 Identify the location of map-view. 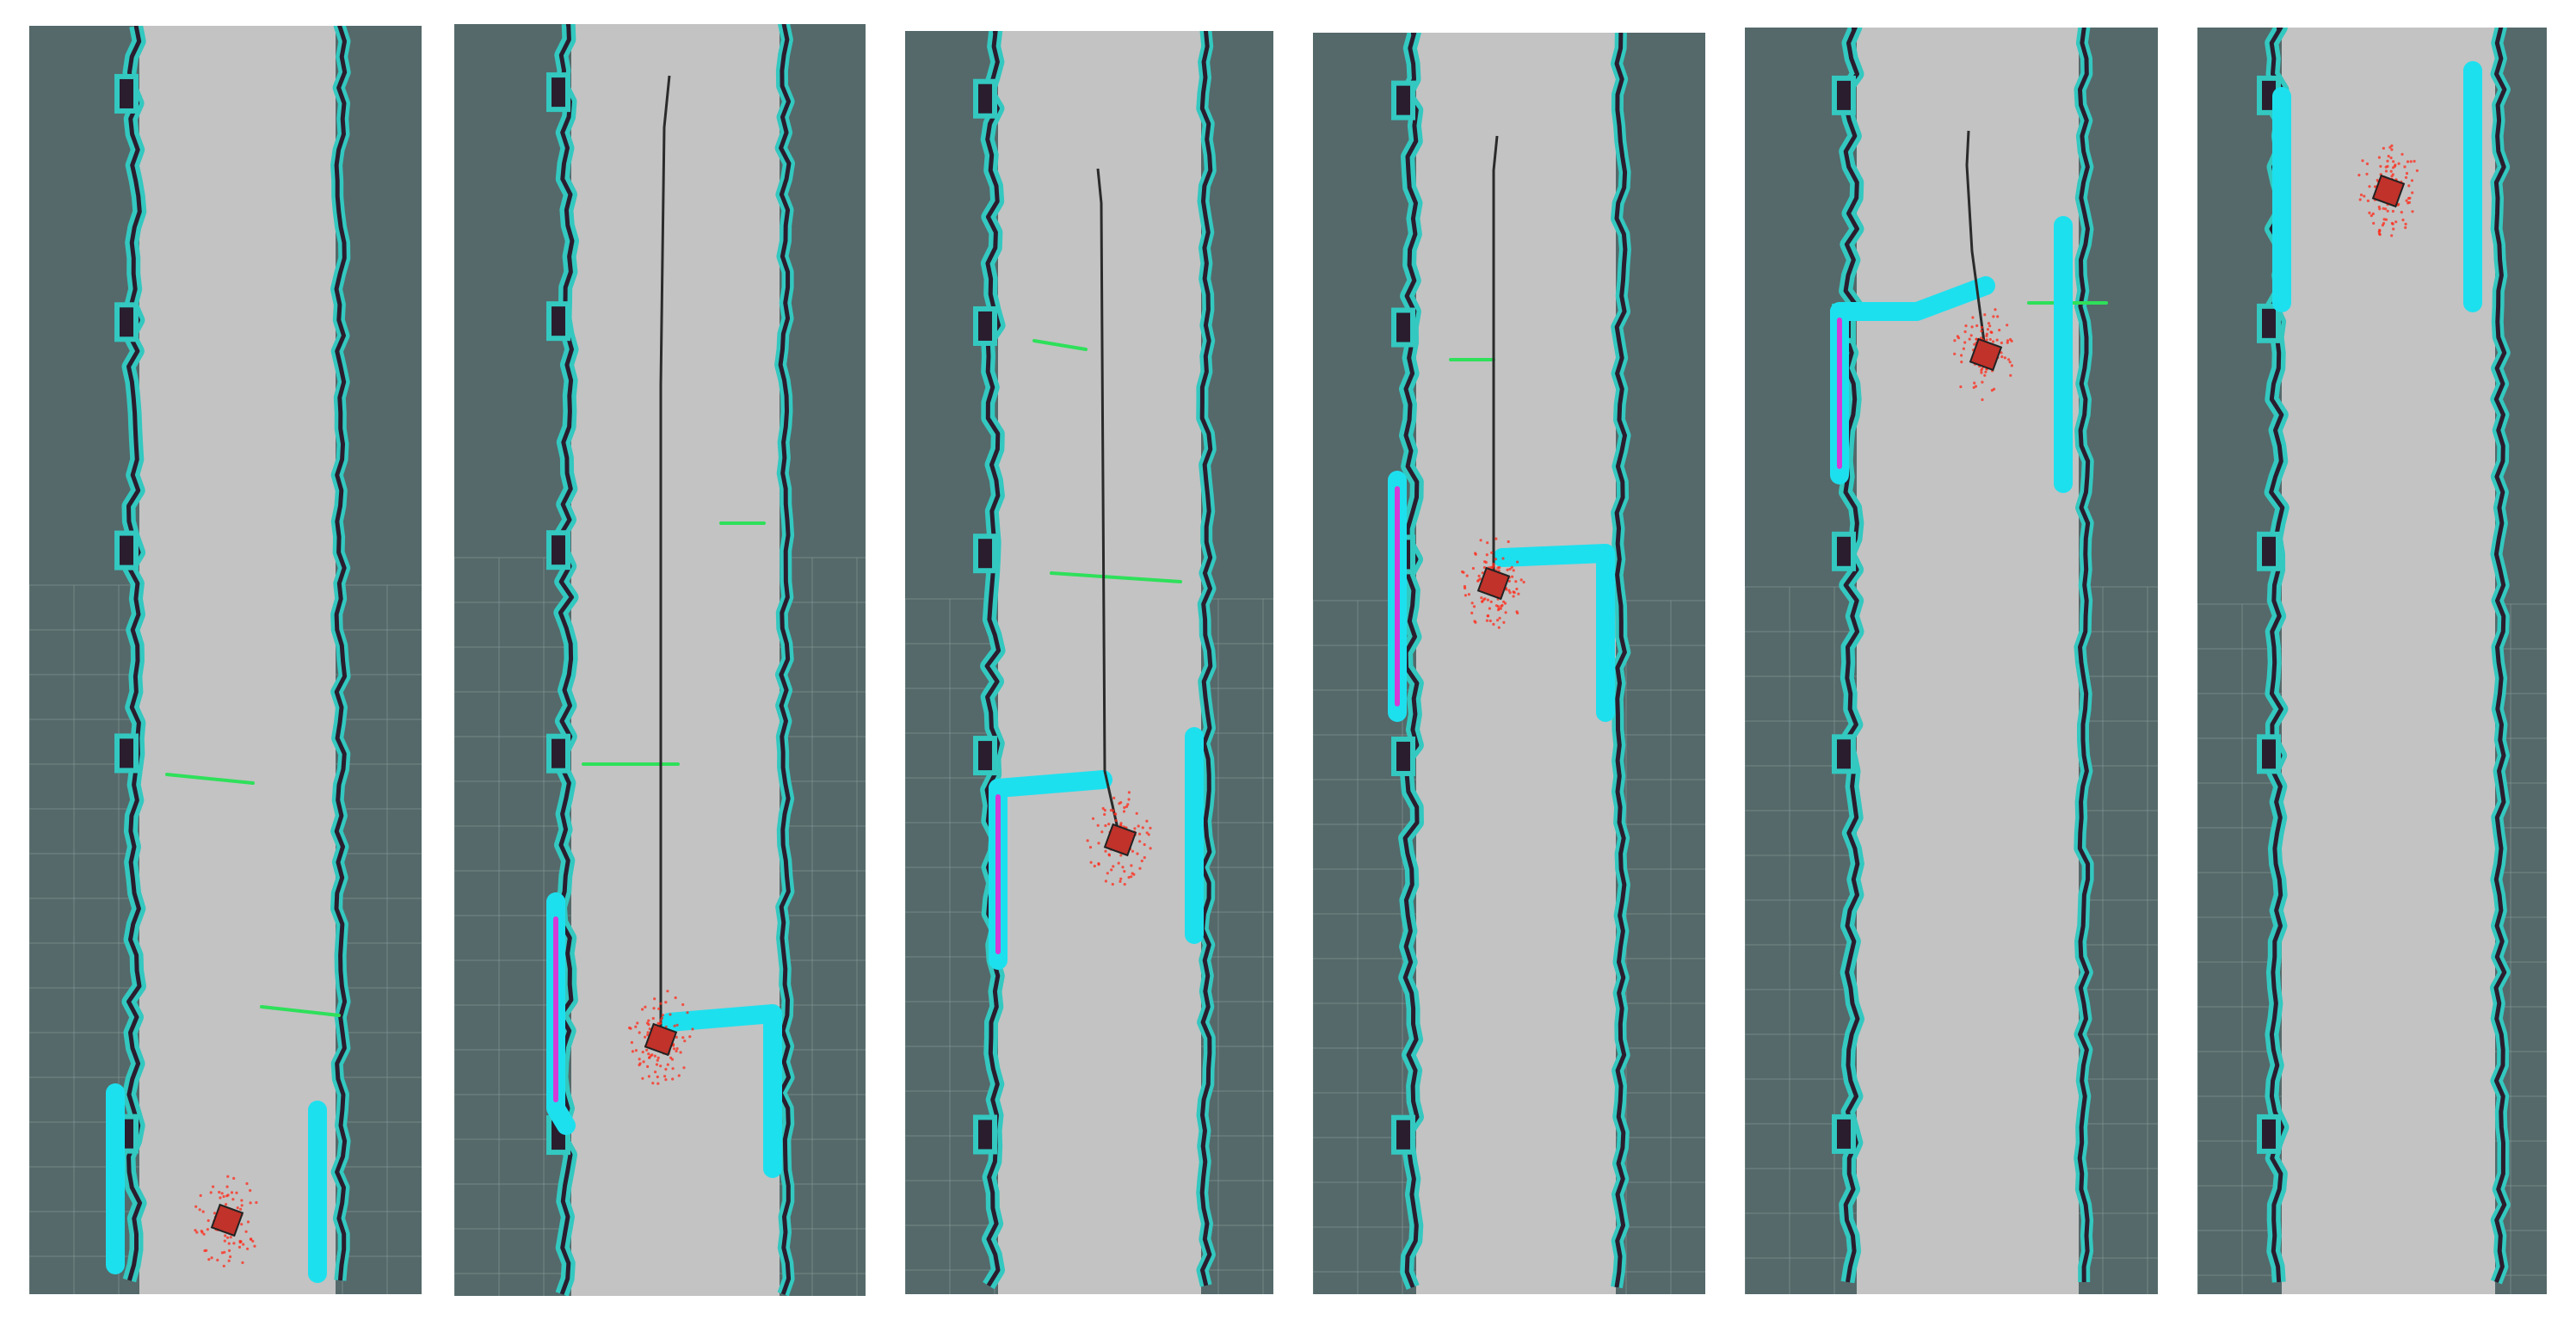
(2372, 661).